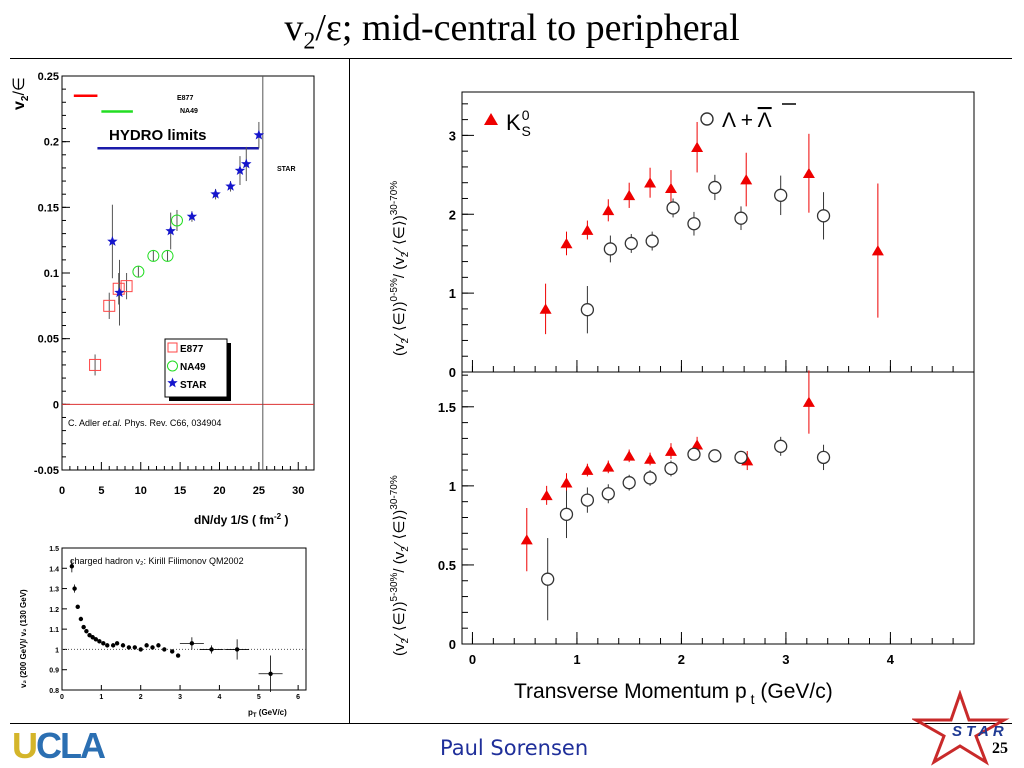 The image size is (1024, 768). What do you see at coordinates (961, 728) in the screenshot?
I see `star-logo: STAR` at bounding box center [961, 728].